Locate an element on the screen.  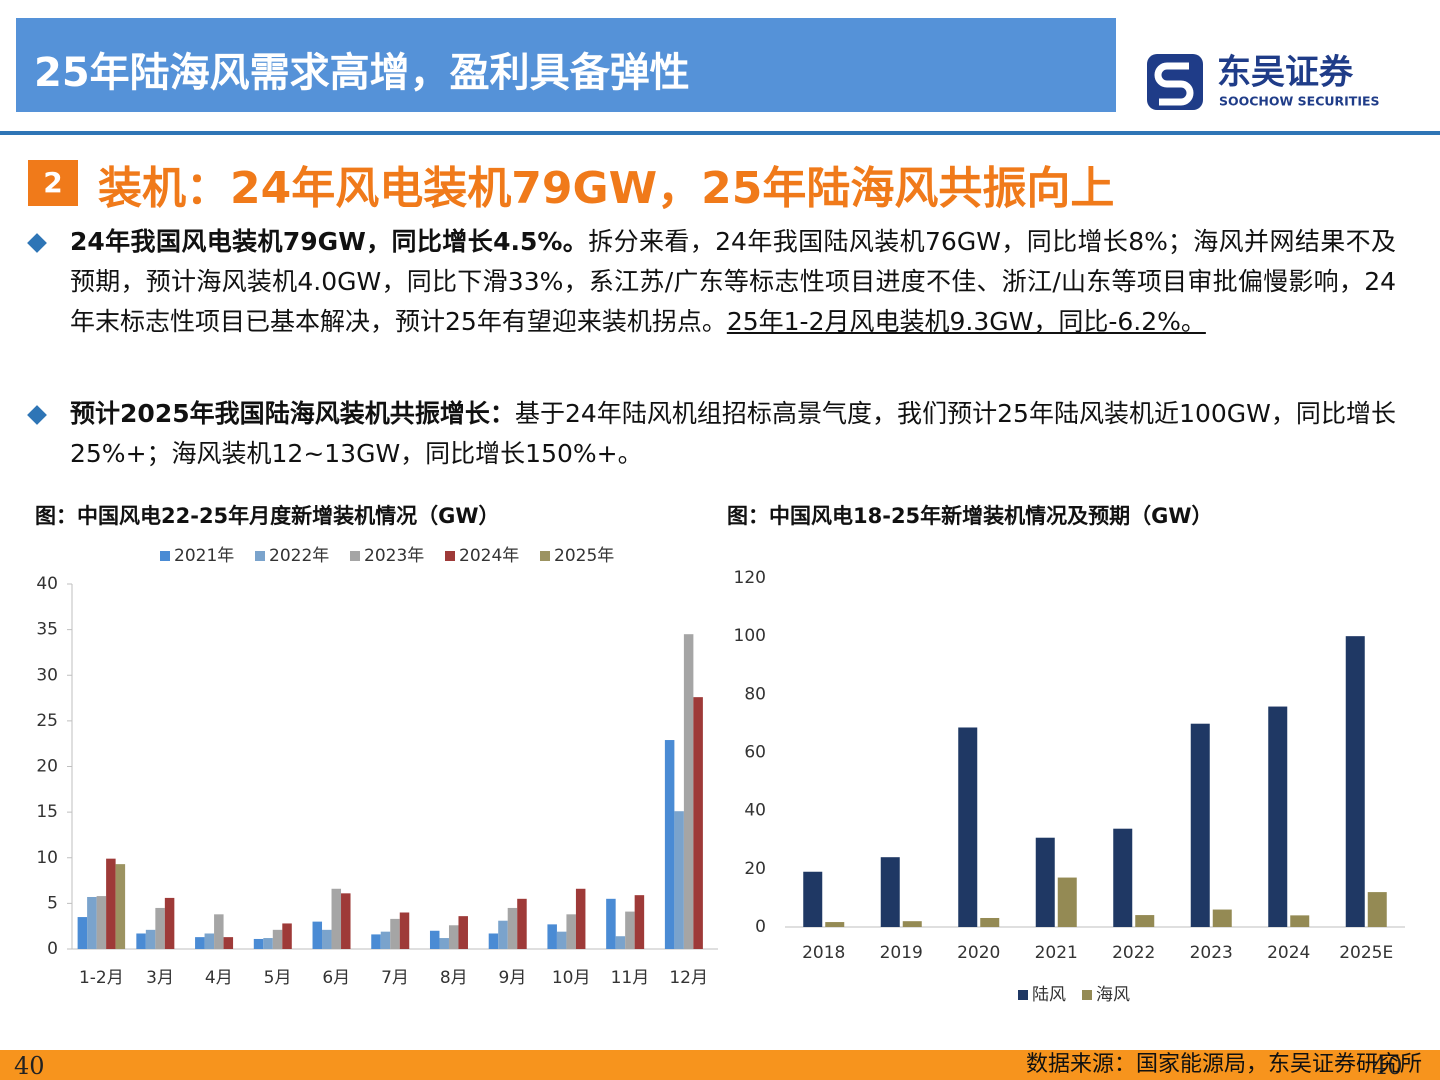
y-tick-label: 0 is located at coordinates (52, 949).